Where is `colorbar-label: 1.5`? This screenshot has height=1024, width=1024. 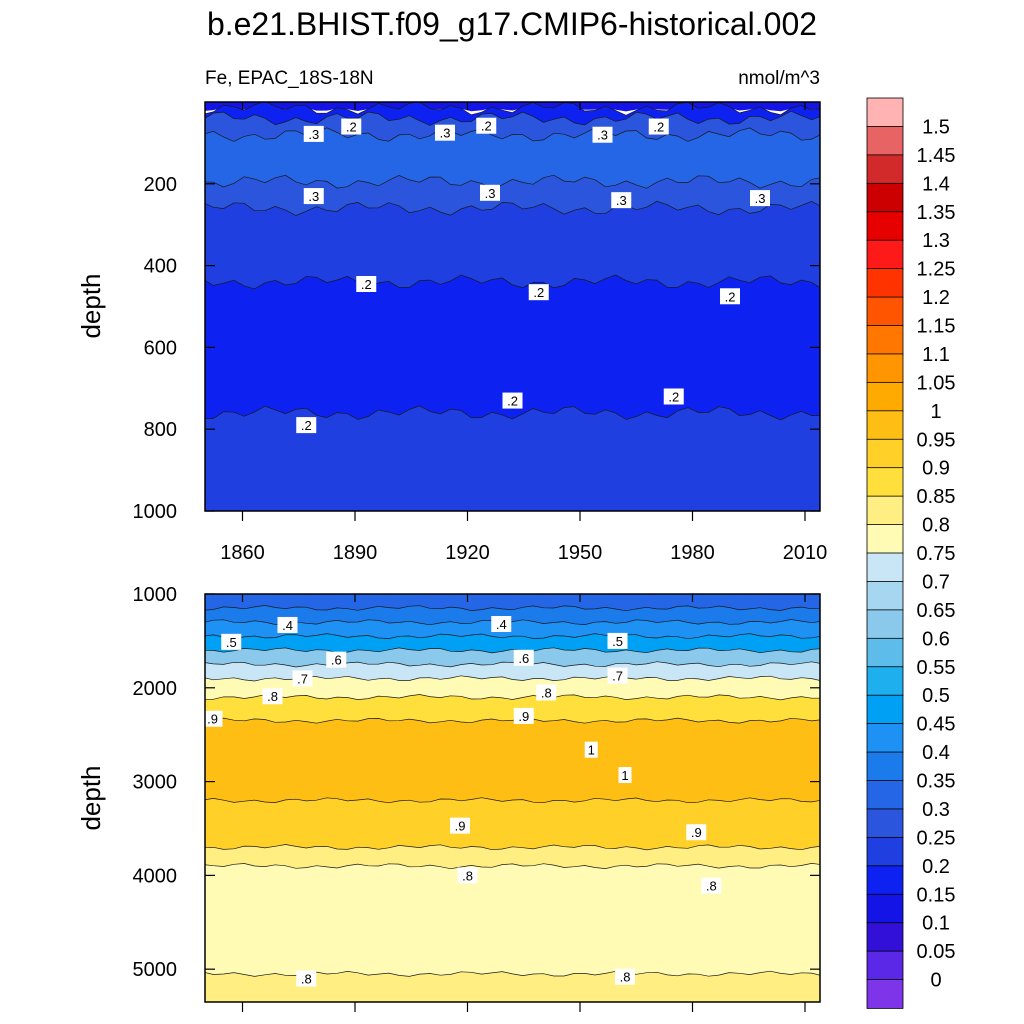 colorbar-label: 1.5 is located at coordinates (936, 127).